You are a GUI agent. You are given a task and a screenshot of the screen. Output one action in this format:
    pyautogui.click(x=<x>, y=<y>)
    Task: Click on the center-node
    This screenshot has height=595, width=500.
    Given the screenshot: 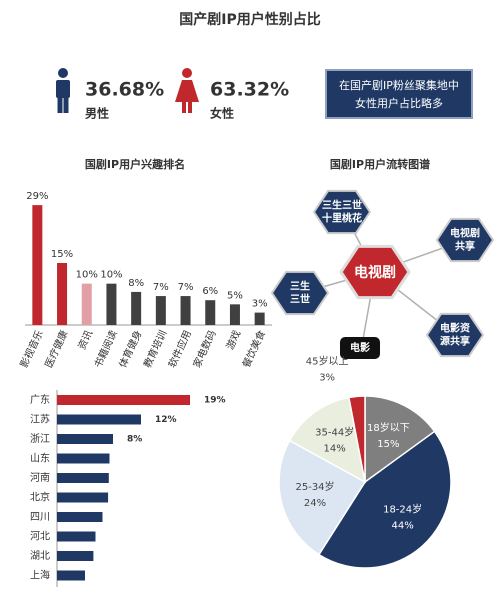 What is the action you would take?
    pyautogui.click(x=375, y=272)
    